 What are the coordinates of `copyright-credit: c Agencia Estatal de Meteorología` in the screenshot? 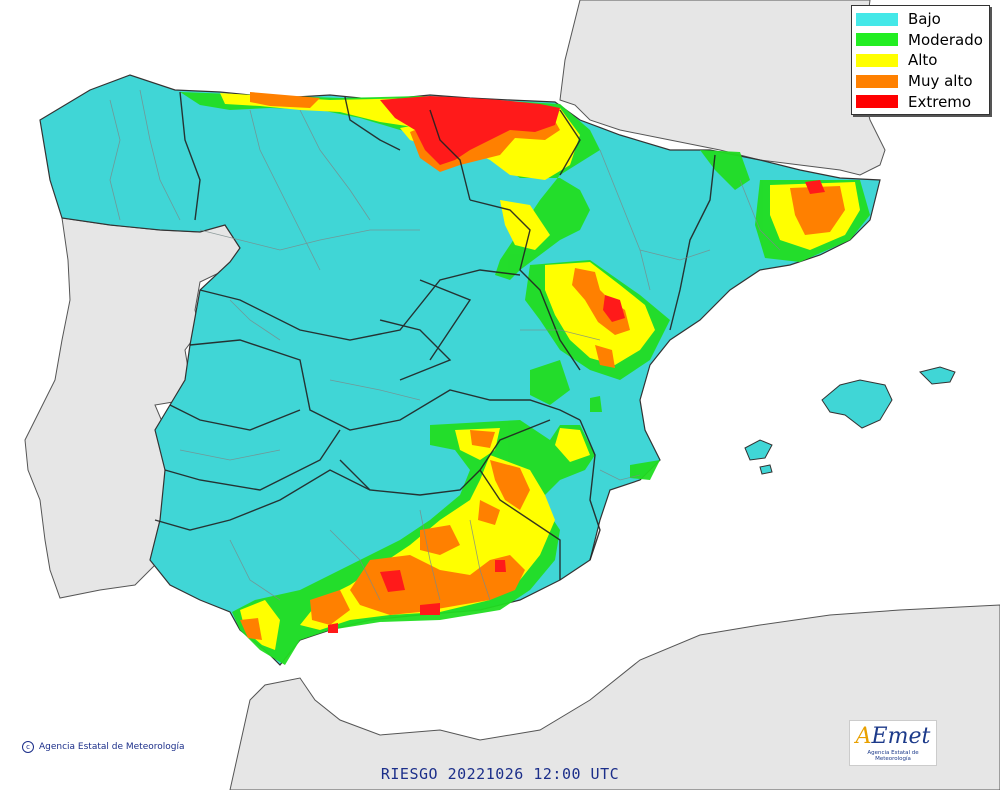 It's located at (103, 747).